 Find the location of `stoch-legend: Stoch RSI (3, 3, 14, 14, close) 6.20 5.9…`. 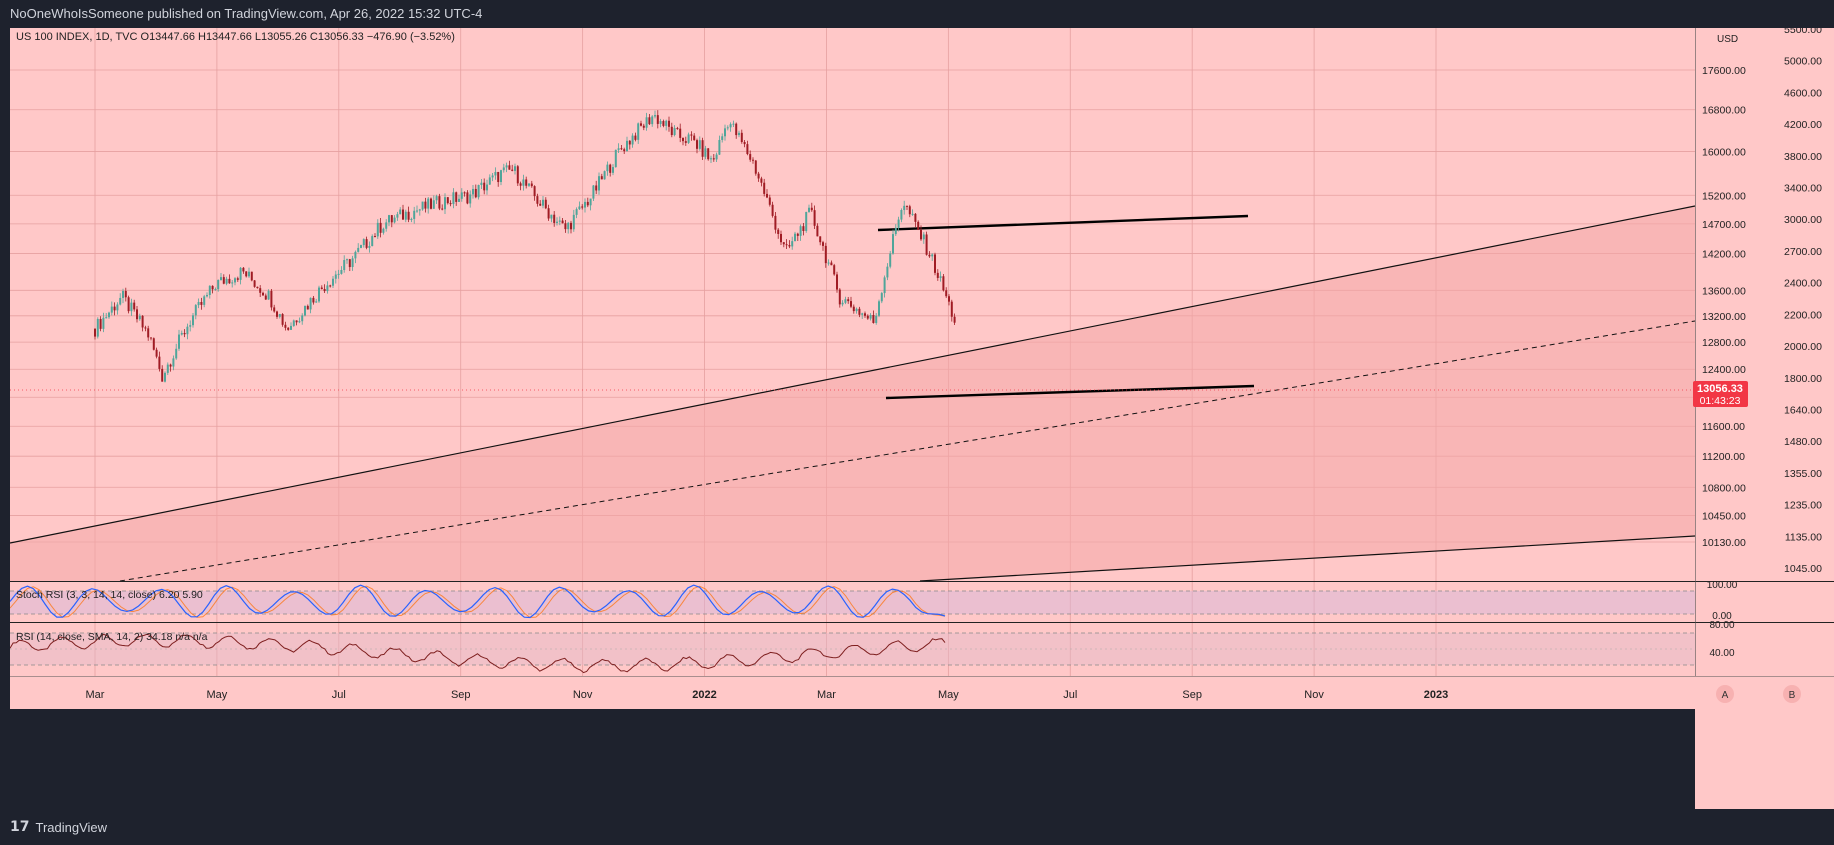

stoch-legend: Stoch RSI (3, 3, 14, 14, close) 6.20 5.9… is located at coordinates (109, 595).